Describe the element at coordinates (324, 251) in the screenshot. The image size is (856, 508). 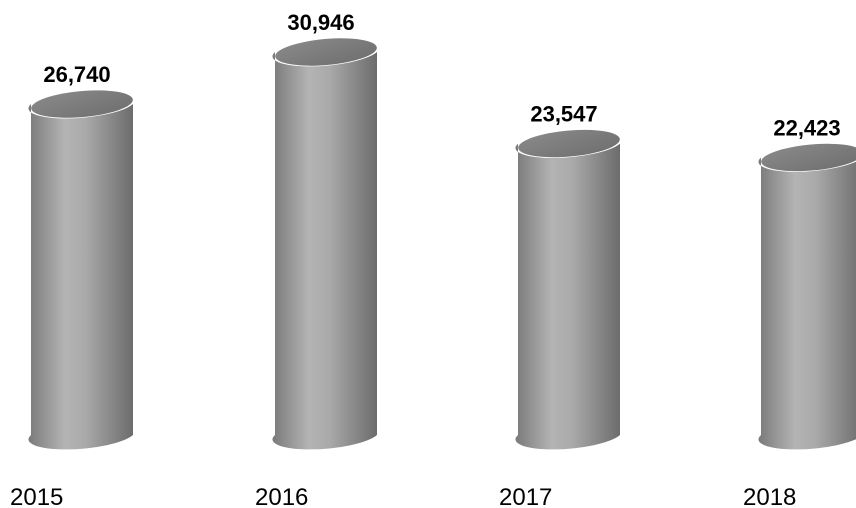
I see `bar-body-2016` at that location.